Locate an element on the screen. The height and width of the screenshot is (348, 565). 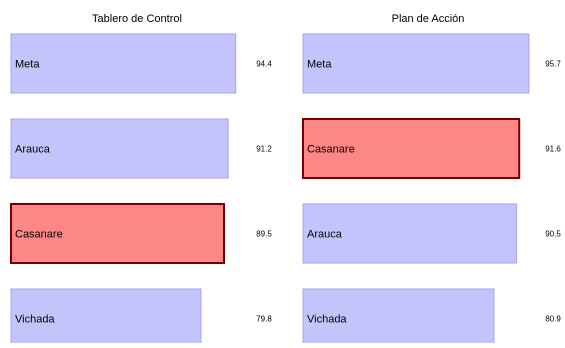
bar-label-tablero-vichada: Vichada is located at coordinates (35, 320).